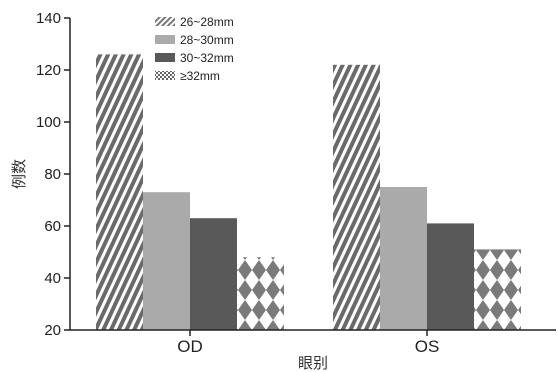 This screenshot has width=558, height=372. Describe the element at coordinates (207, 58) in the screenshot. I see `legend-label: 30~32mm` at that location.